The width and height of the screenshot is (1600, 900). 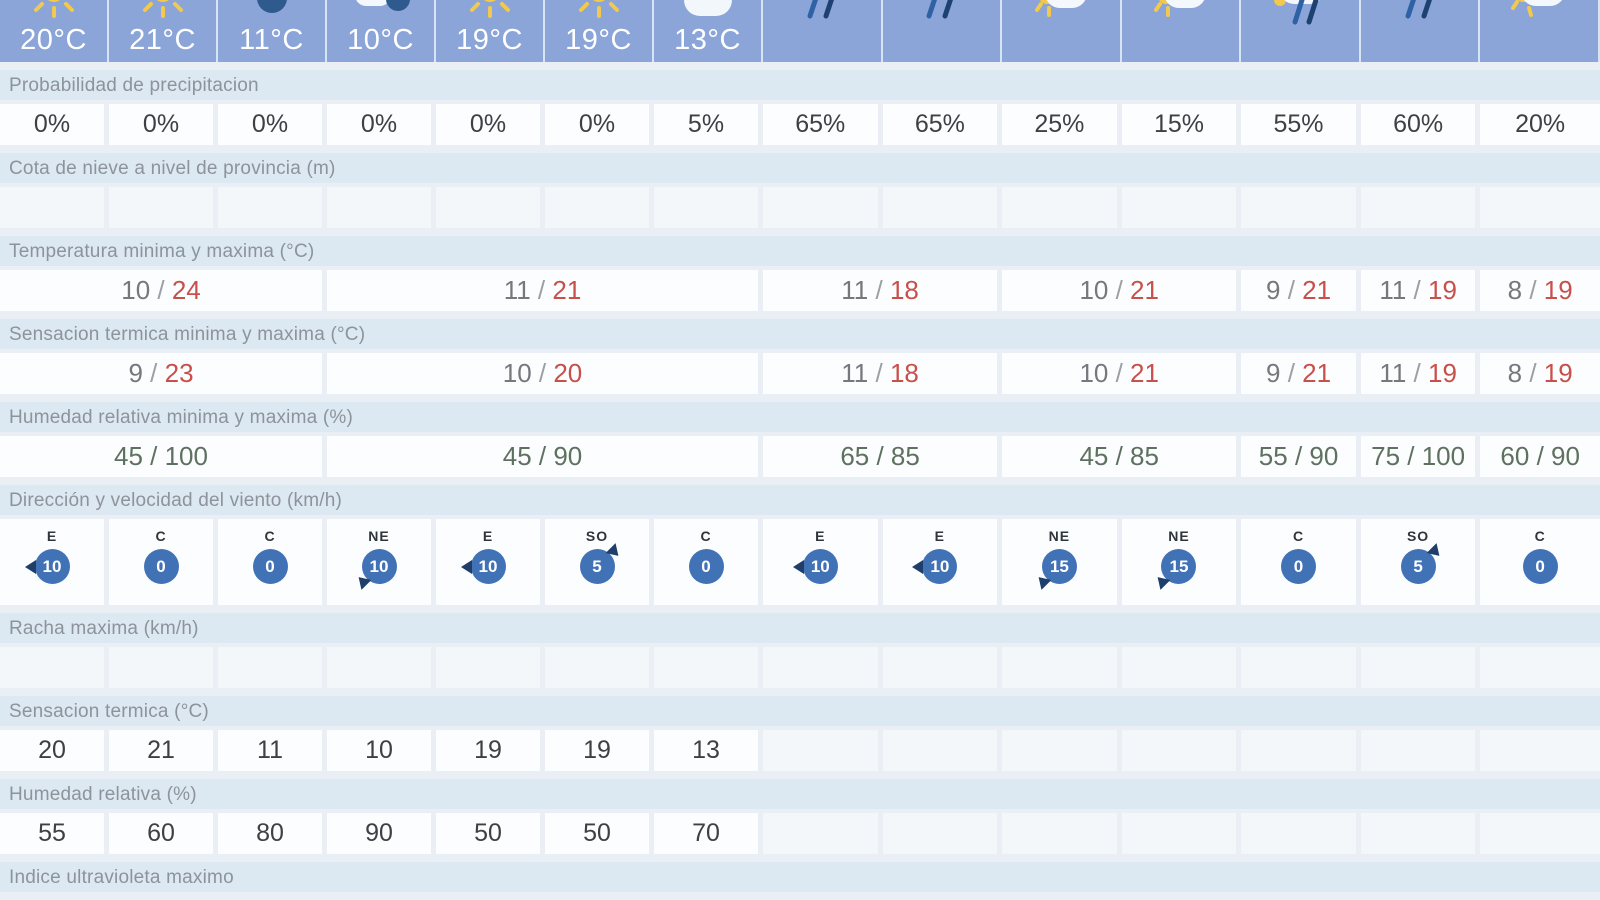 I want to click on precipitation-probability-cells-row: 0% 0% 0% 0% 0% 0% 5% 65% 65% 25% 15% 55% 60% 20%, so click(x=800, y=124).